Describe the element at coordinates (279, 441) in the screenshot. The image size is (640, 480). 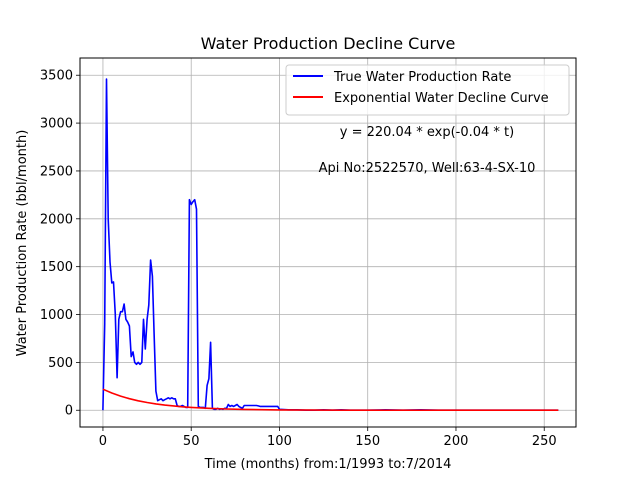
I see `x-tick-label: 100` at that location.